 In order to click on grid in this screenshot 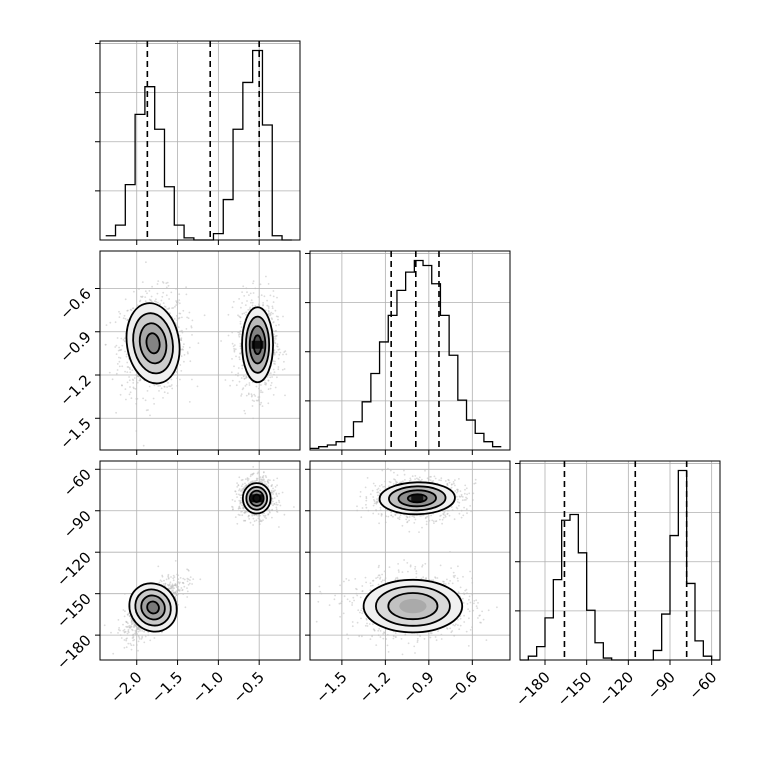, I will do `click(410, 350)`.